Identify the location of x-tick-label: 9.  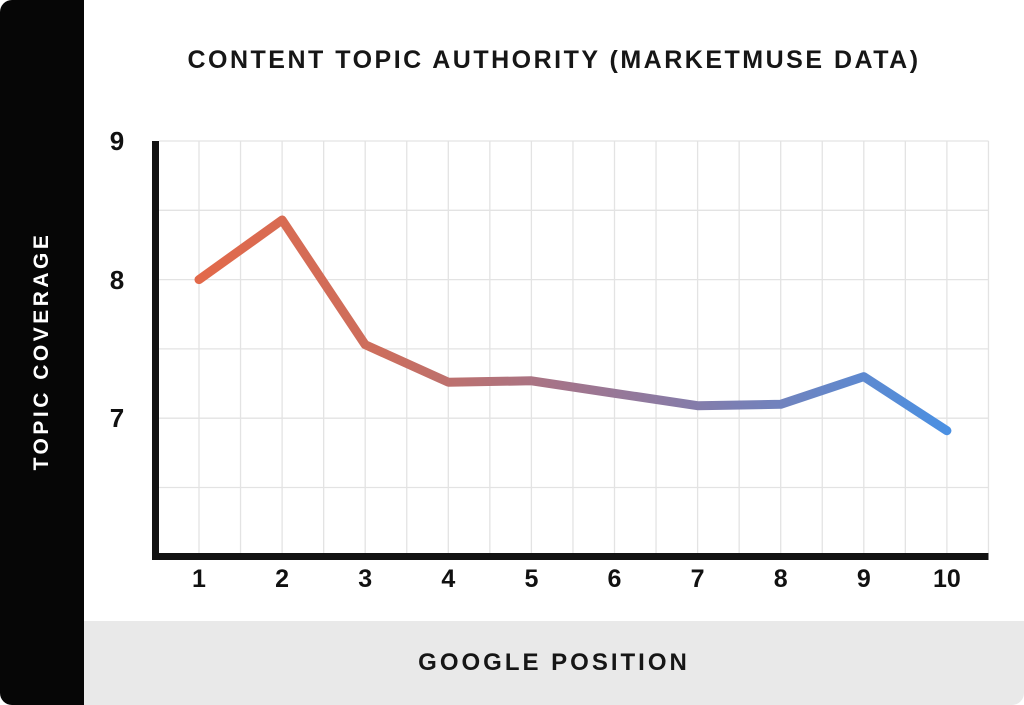
(863, 579).